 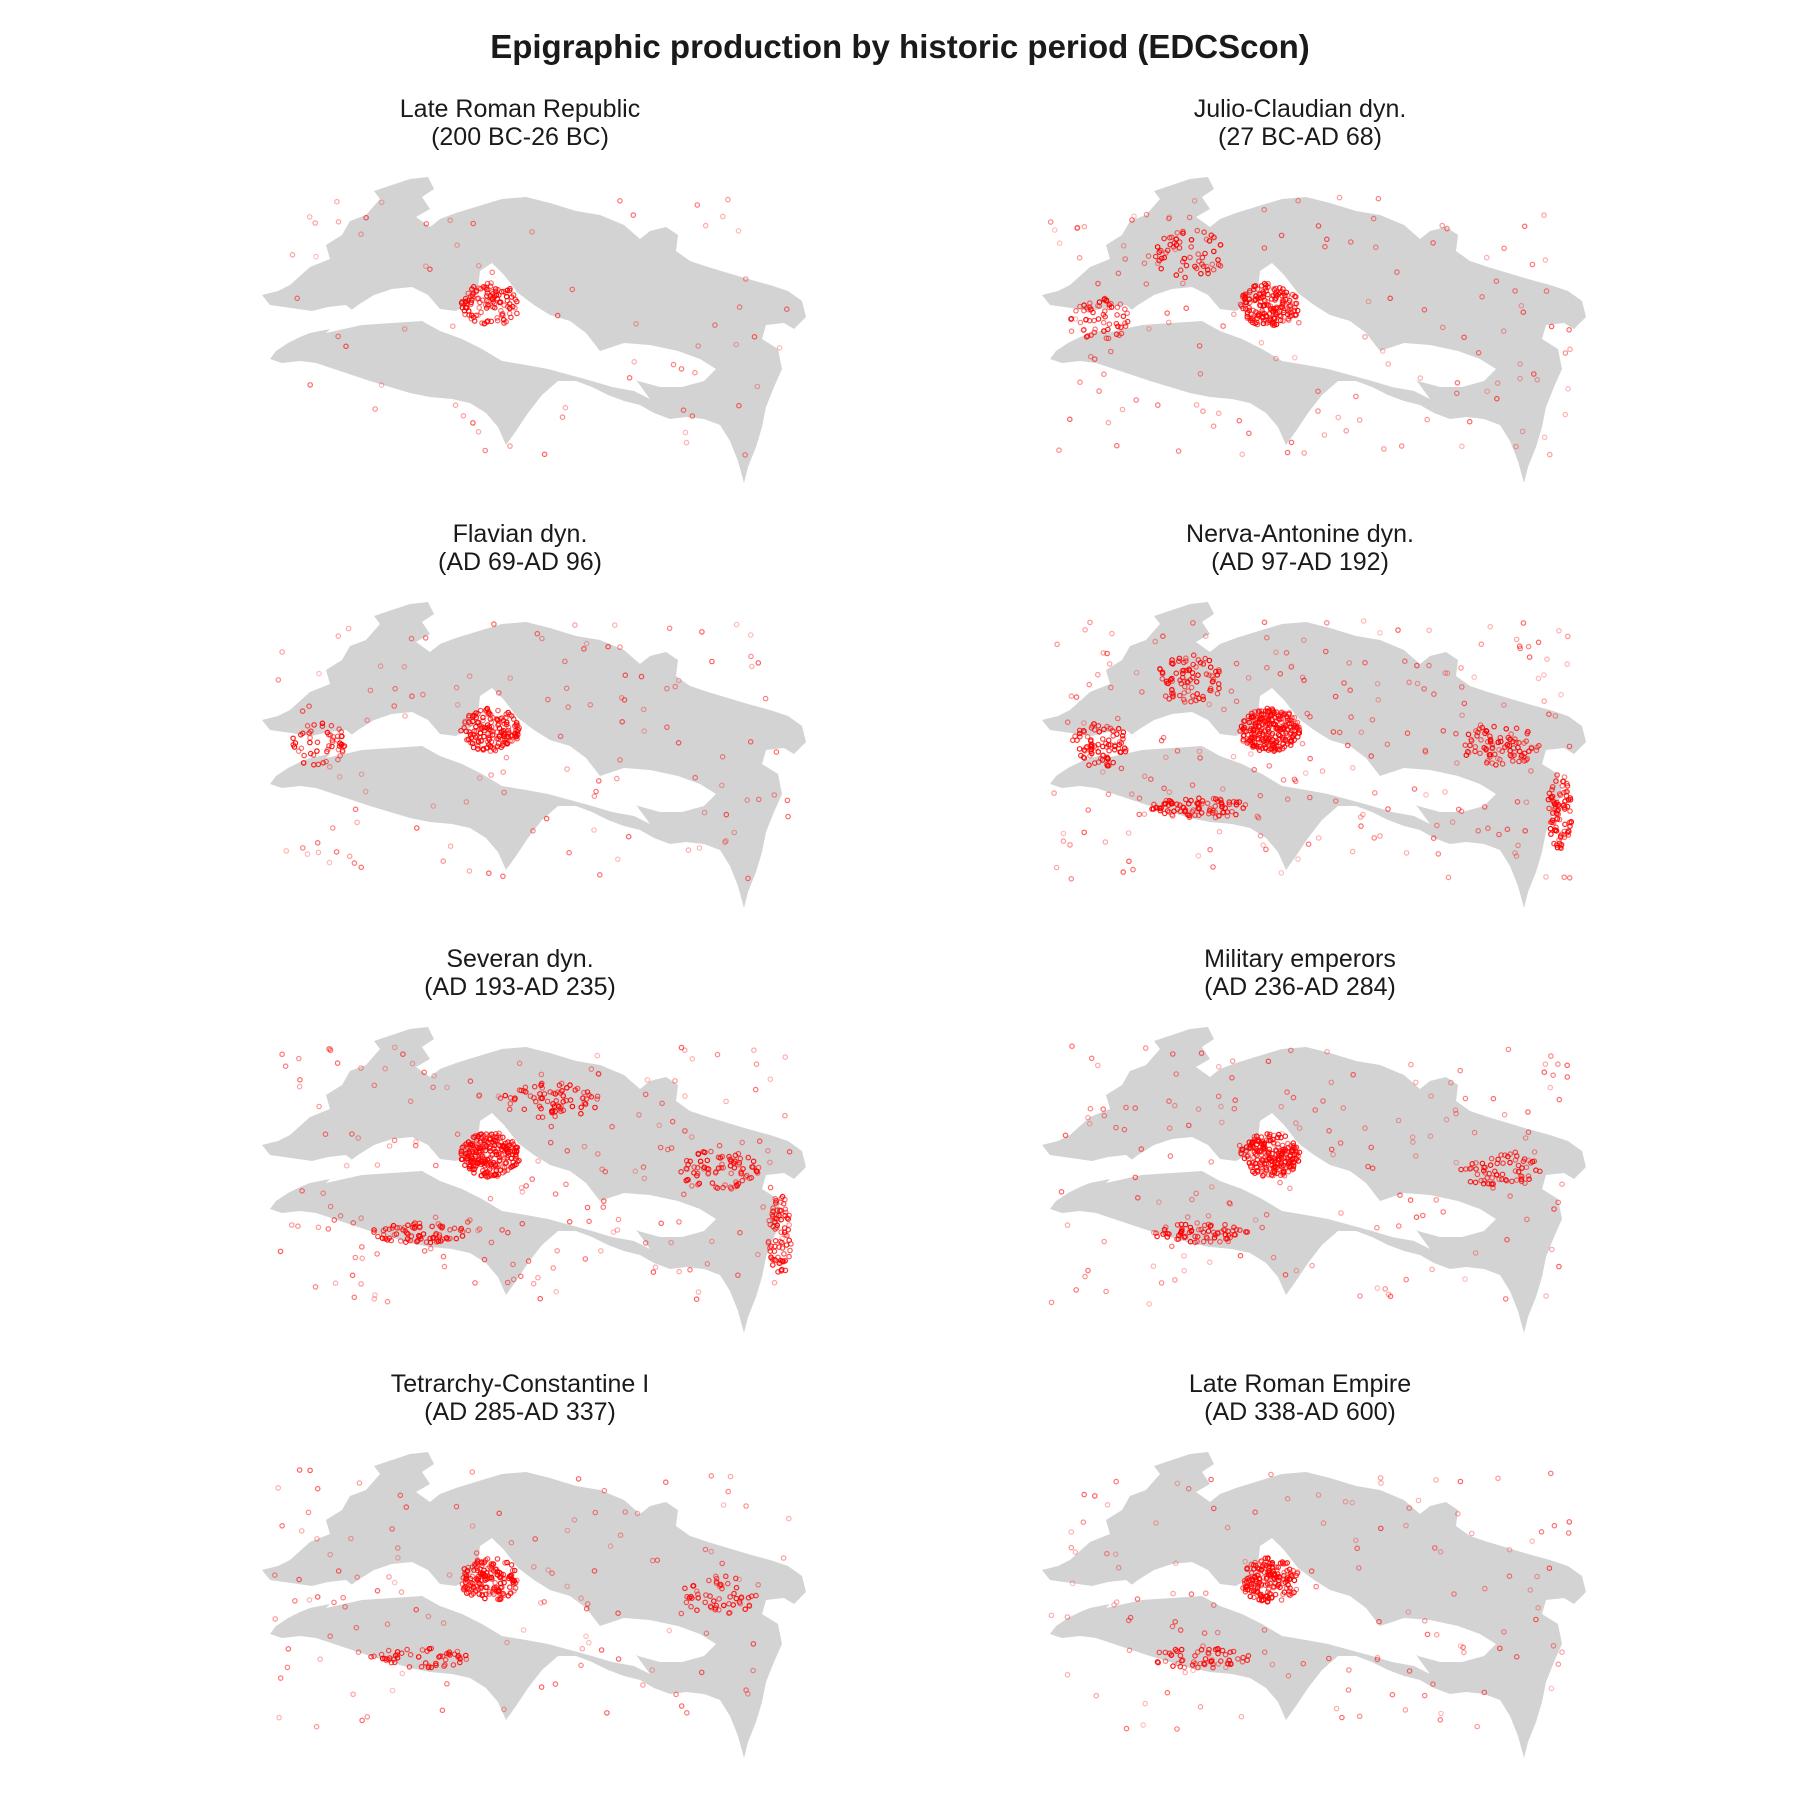 What do you see at coordinates (1300, 1582) in the screenshot?
I see `map-panel: Late Roman Empire (AD 338-AD 600)` at bounding box center [1300, 1582].